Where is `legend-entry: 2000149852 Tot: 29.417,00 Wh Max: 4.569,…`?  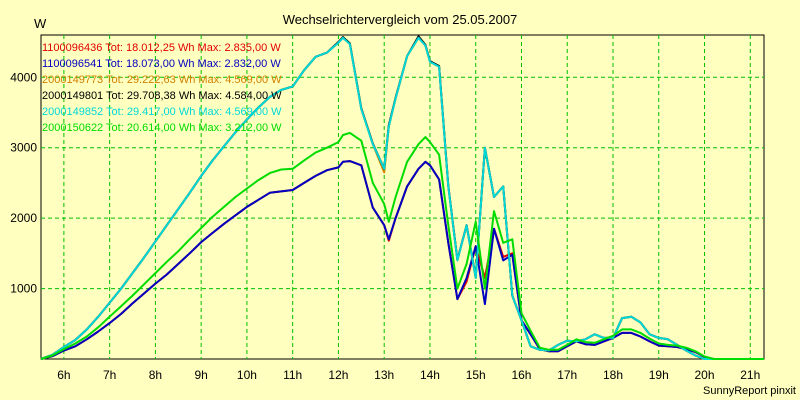
legend-entry: 2000149852 Tot: 29.417,00 Wh Max: 4.569,… is located at coordinates (162, 112).